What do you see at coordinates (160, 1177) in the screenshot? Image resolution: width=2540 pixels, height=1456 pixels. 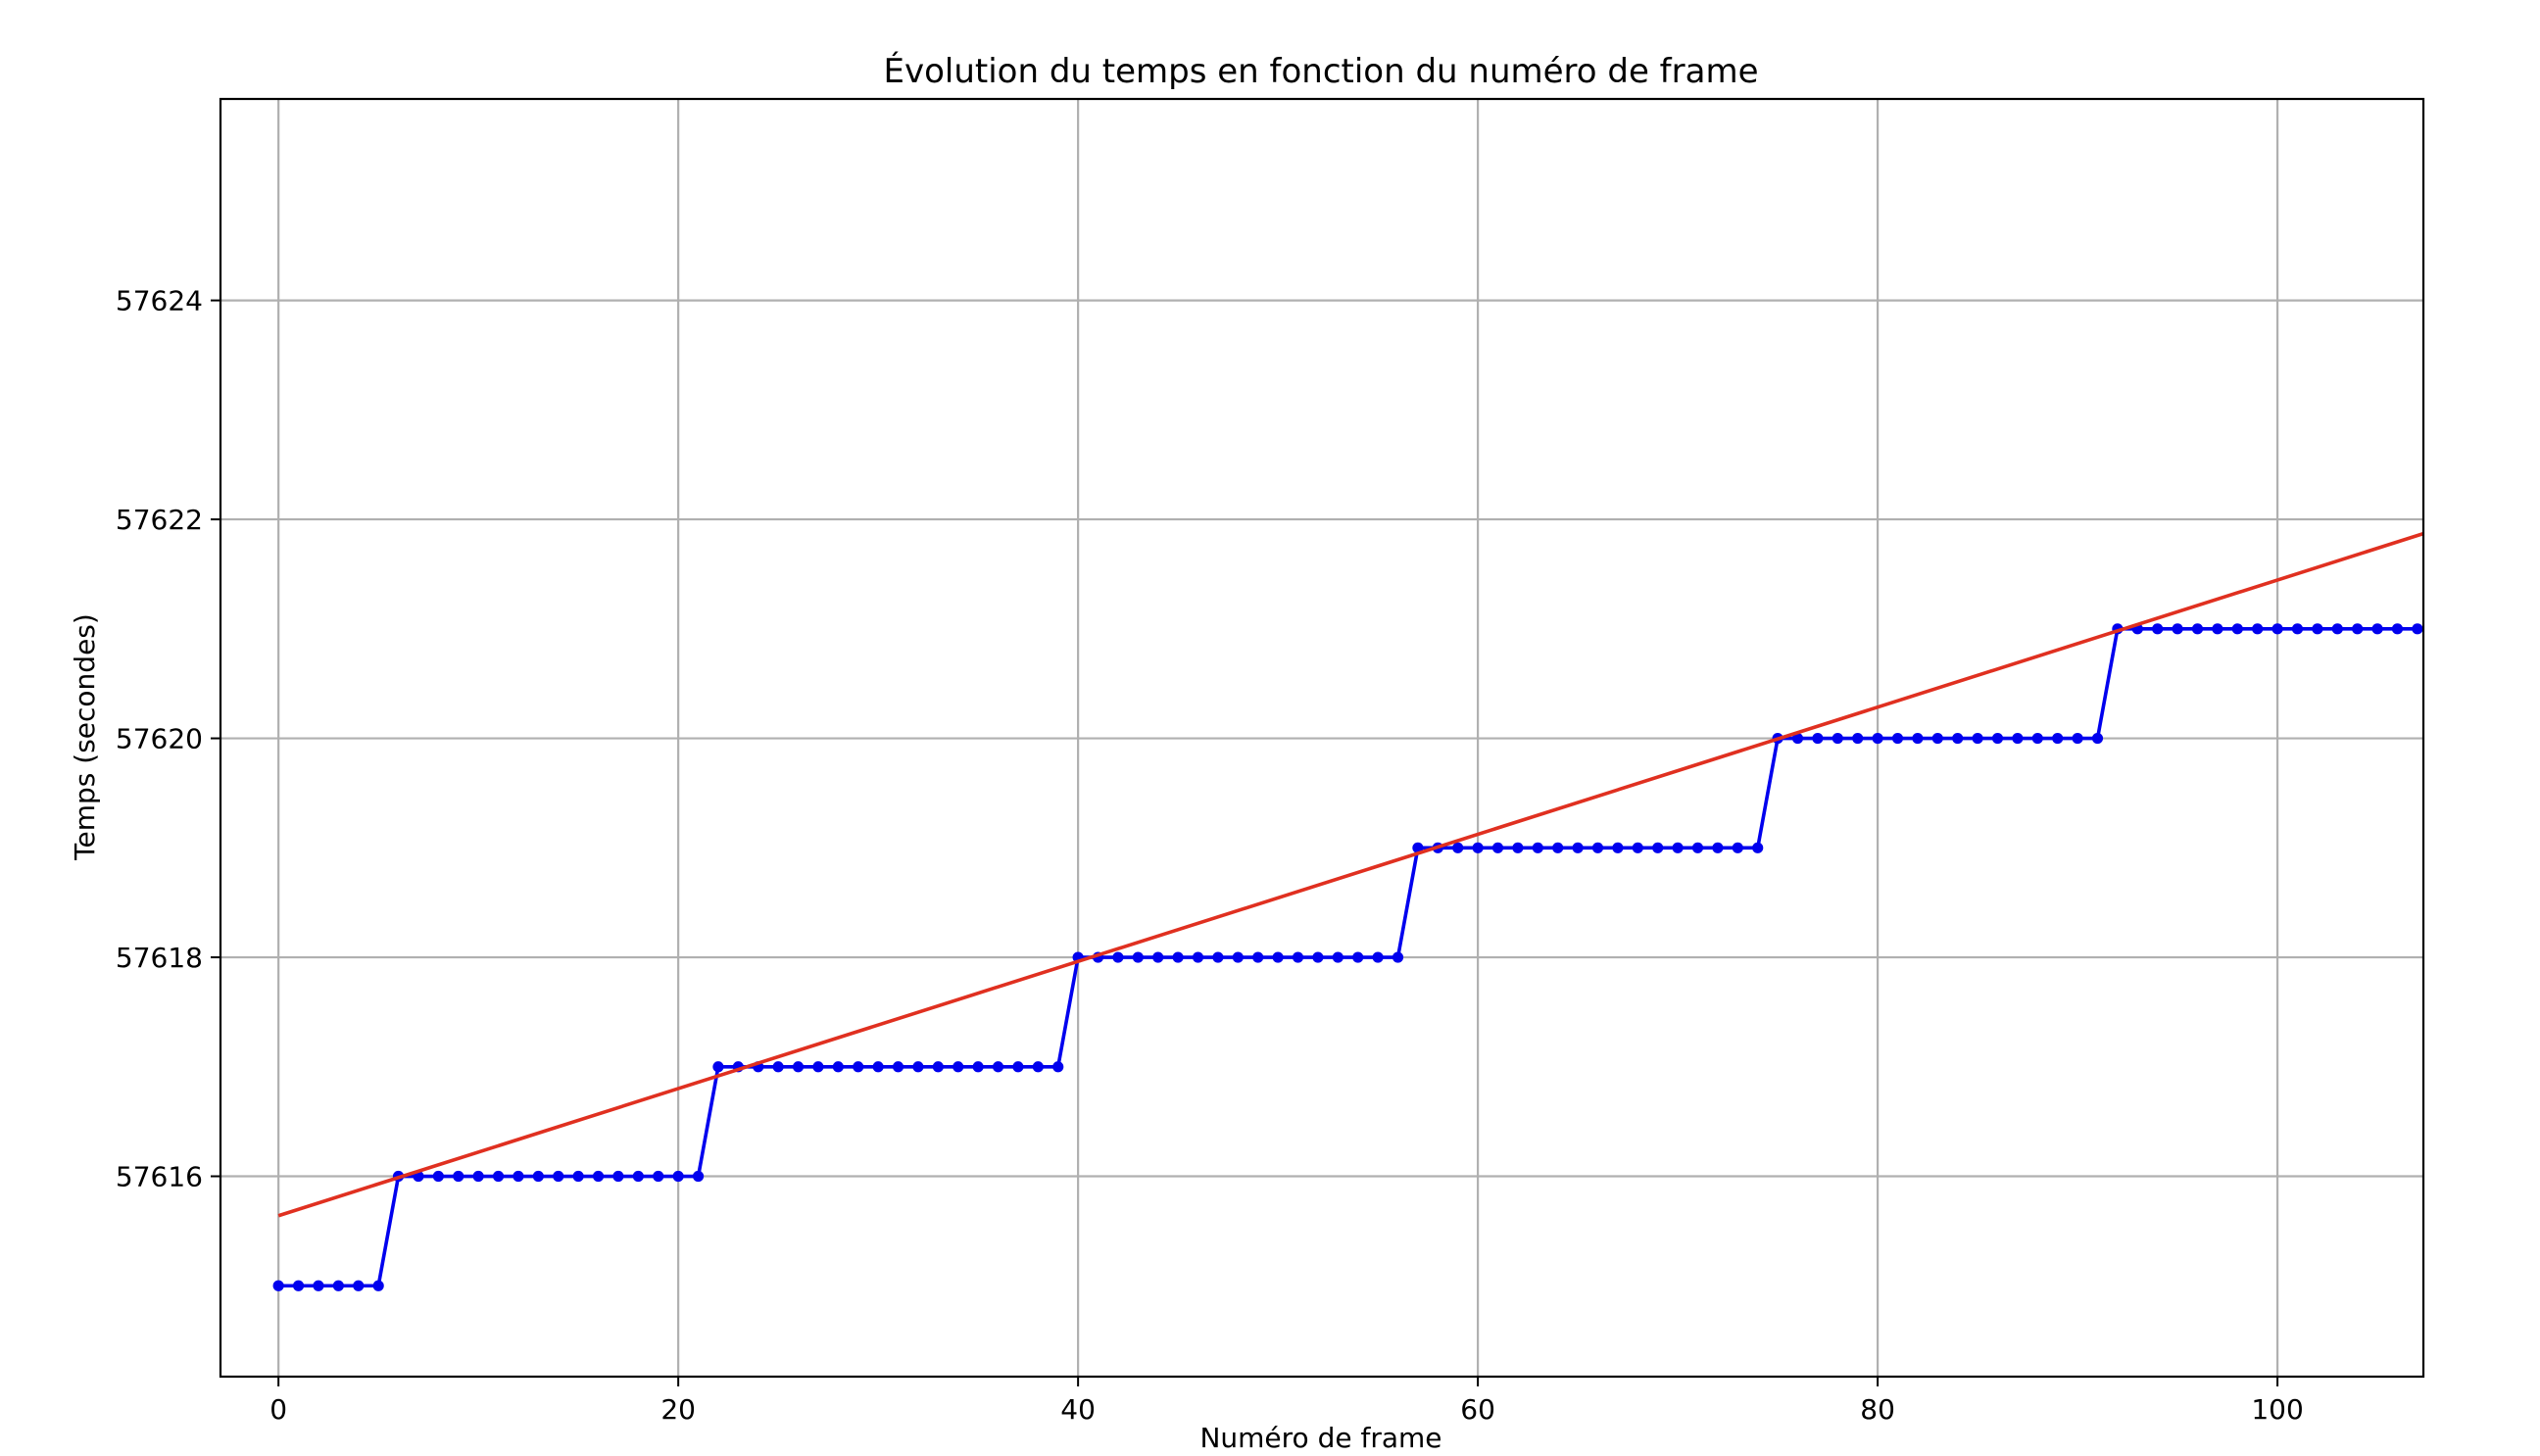 I see `y-tick-label: 57616` at bounding box center [160, 1177].